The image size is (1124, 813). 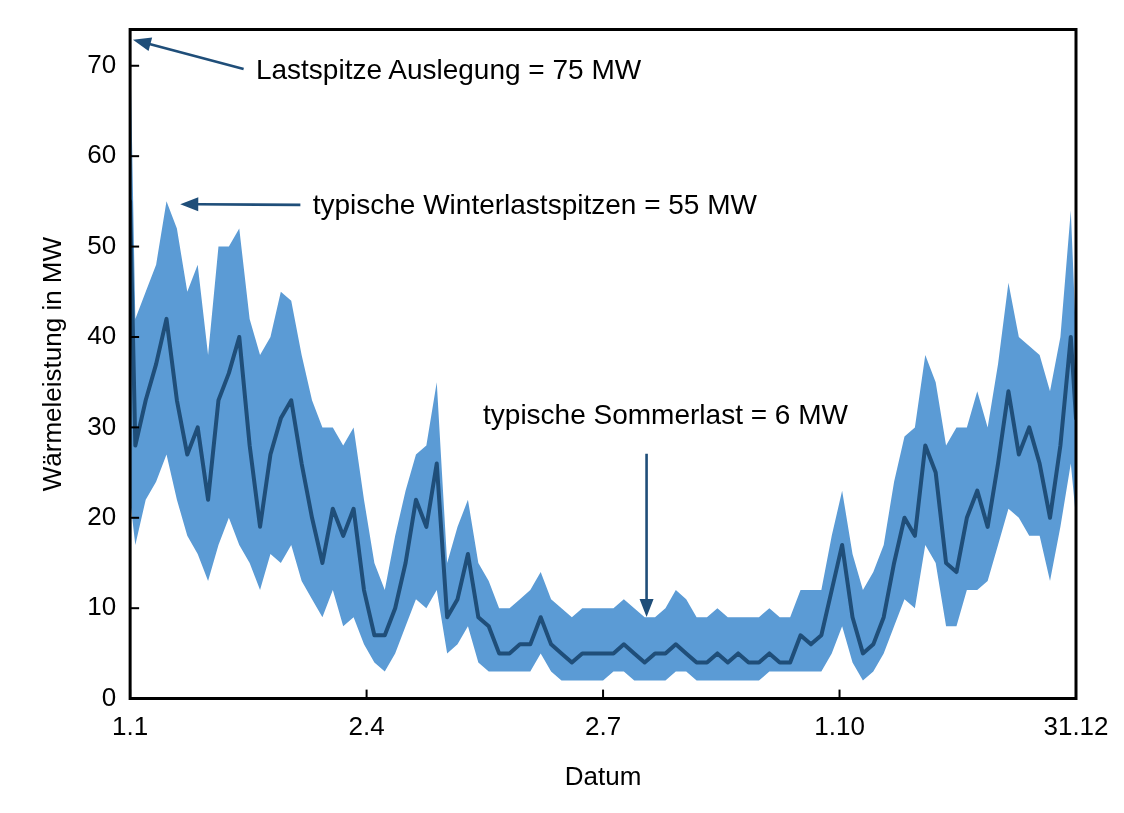 What do you see at coordinates (102, 425) in the screenshot?
I see `y-tick-label: 30` at bounding box center [102, 425].